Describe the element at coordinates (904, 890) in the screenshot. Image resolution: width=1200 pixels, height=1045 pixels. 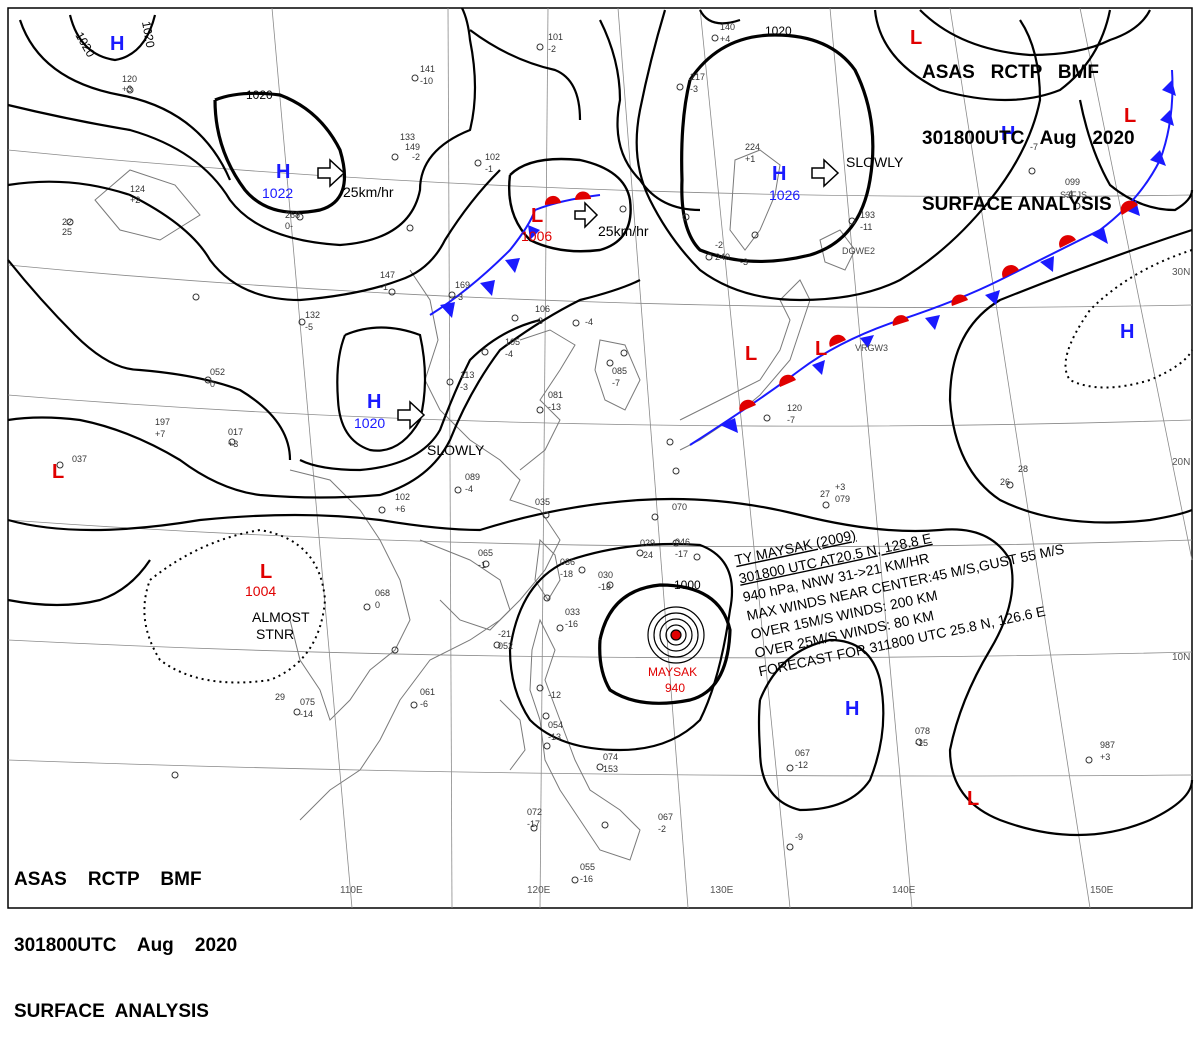
I see `longitude-label: 140E` at that location.